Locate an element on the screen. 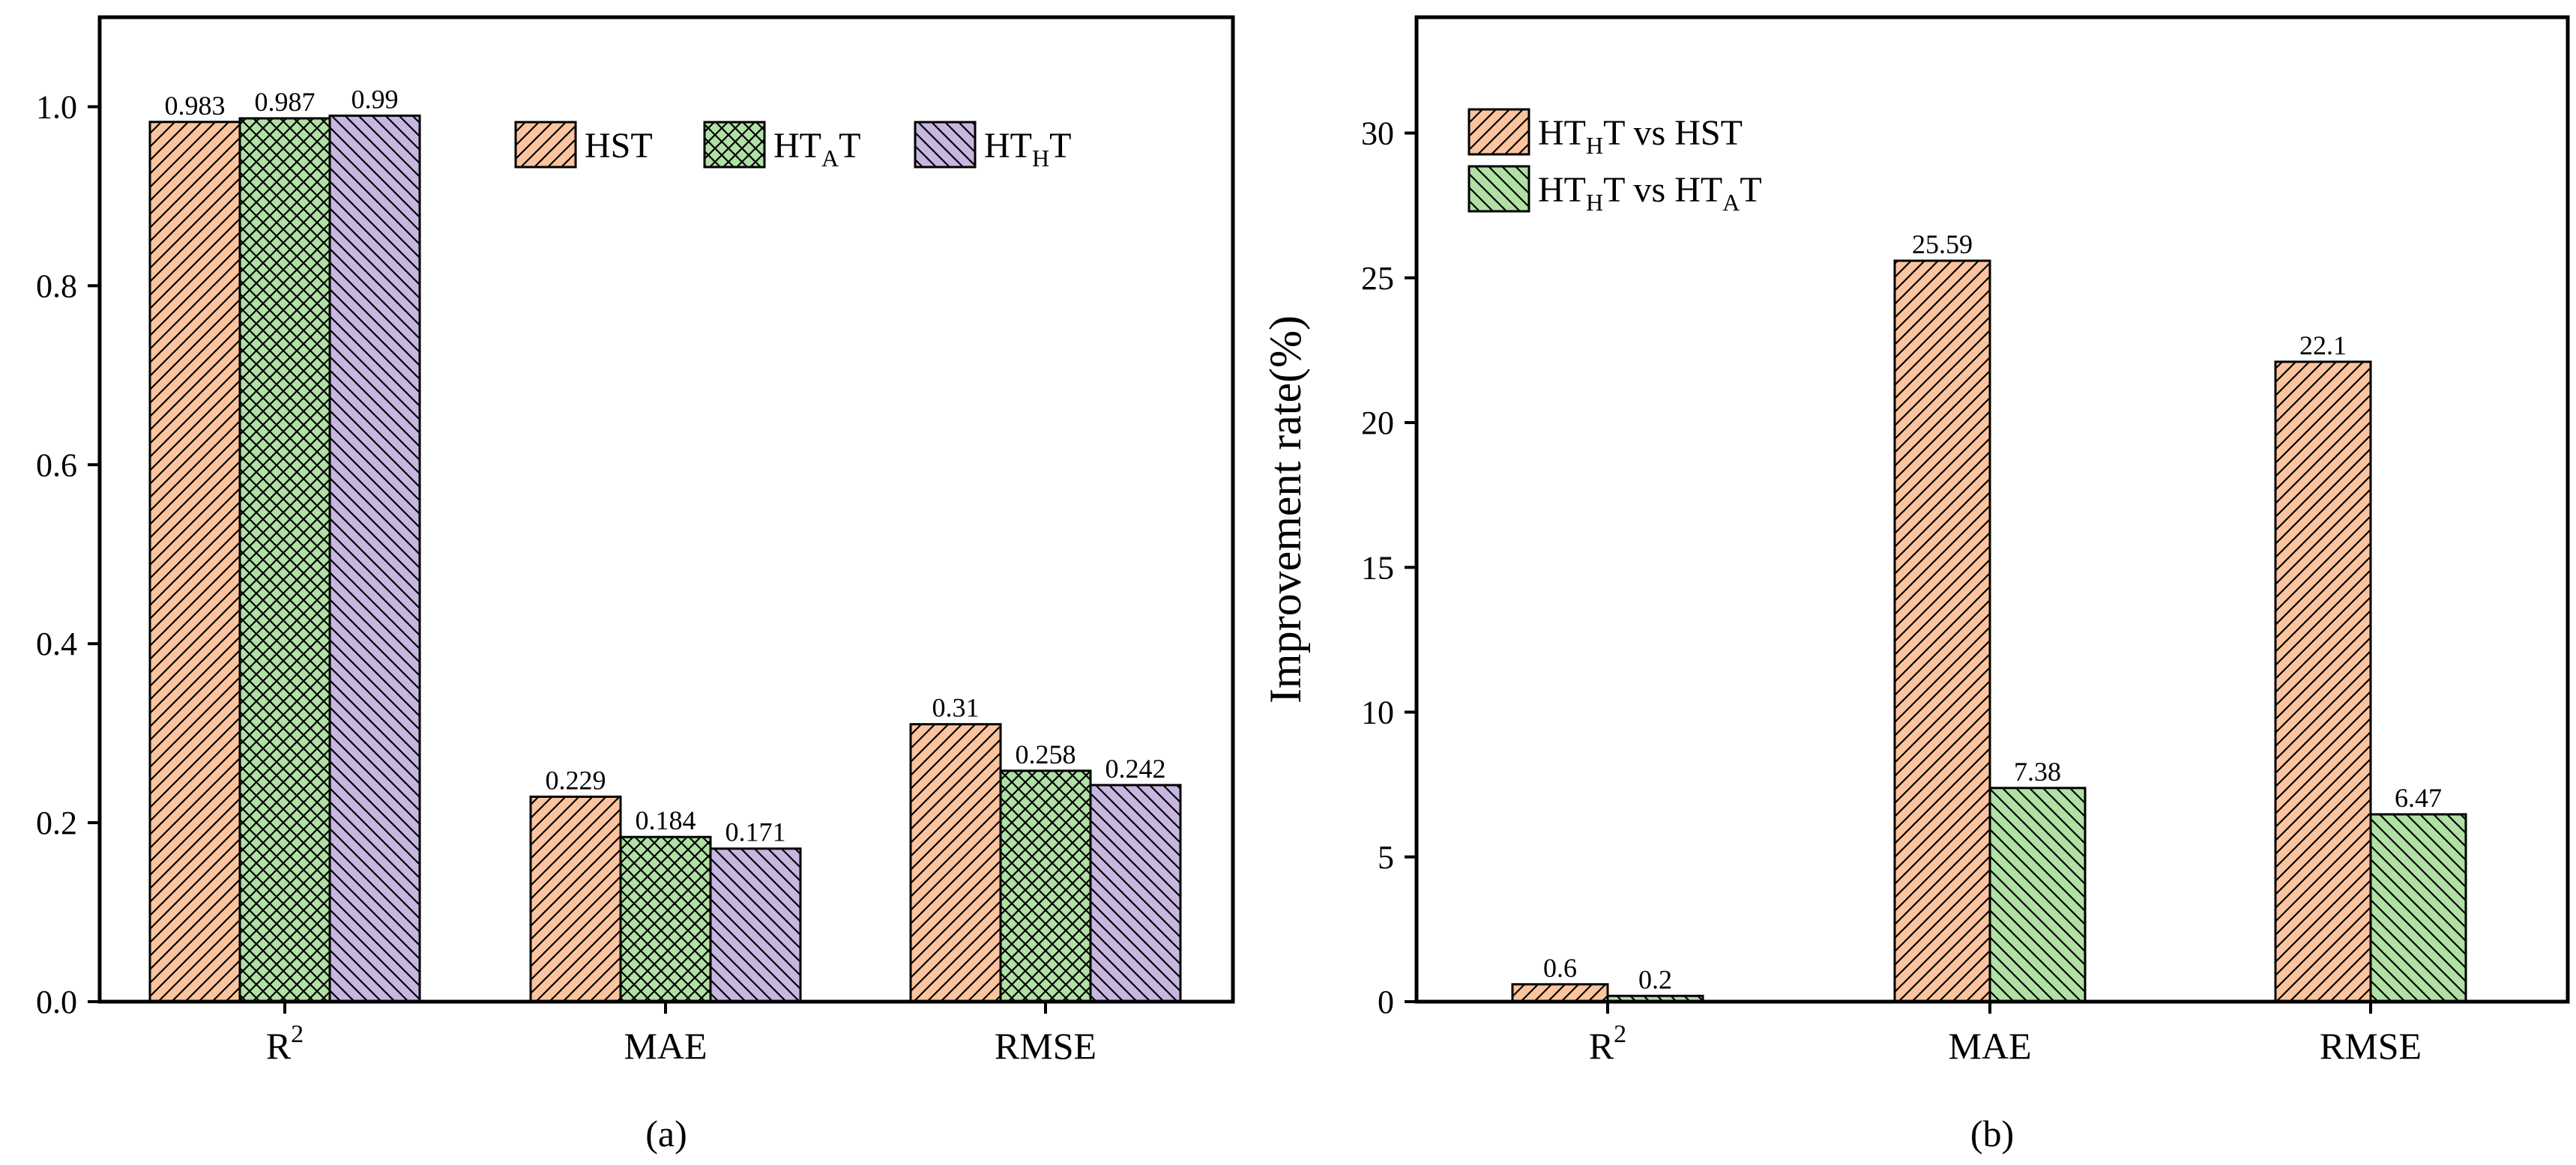  y-tick-label: 0.0 is located at coordinates (56, 1002).